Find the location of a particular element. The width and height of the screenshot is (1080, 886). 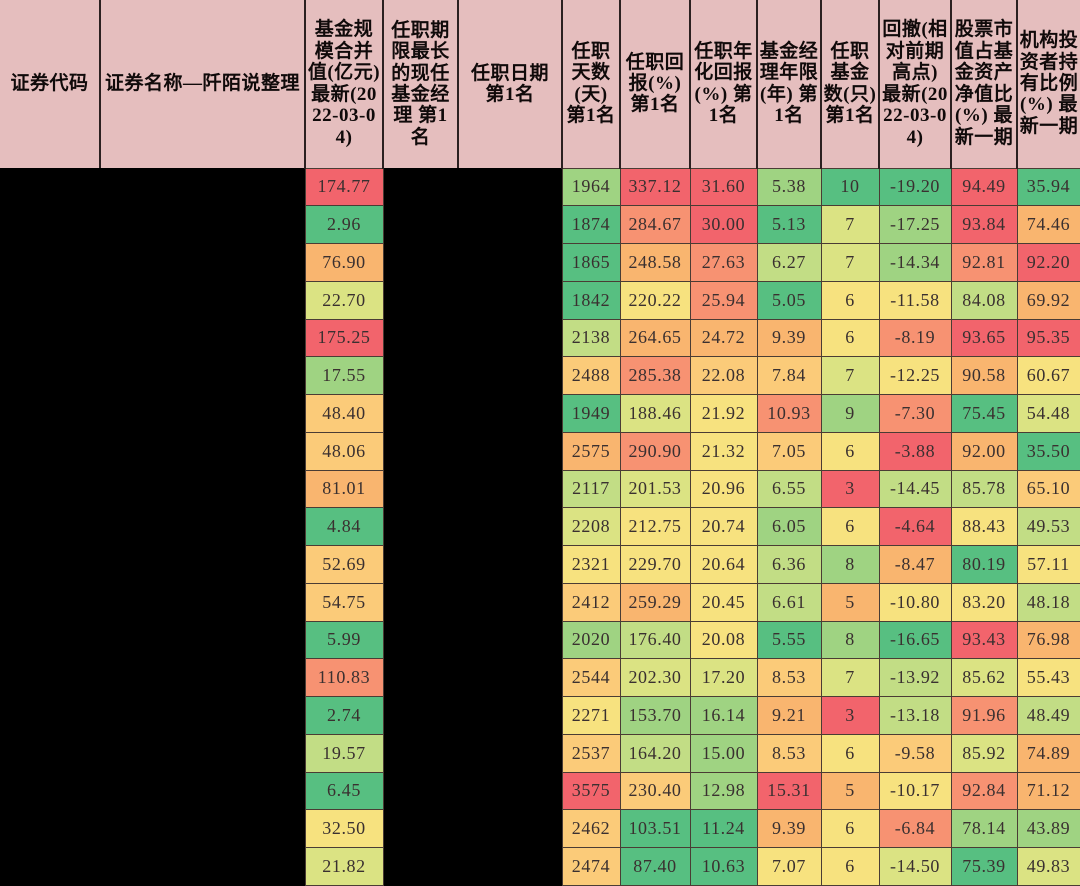

cell-drawdown: -13.18 is located at coordinates (915, 715).